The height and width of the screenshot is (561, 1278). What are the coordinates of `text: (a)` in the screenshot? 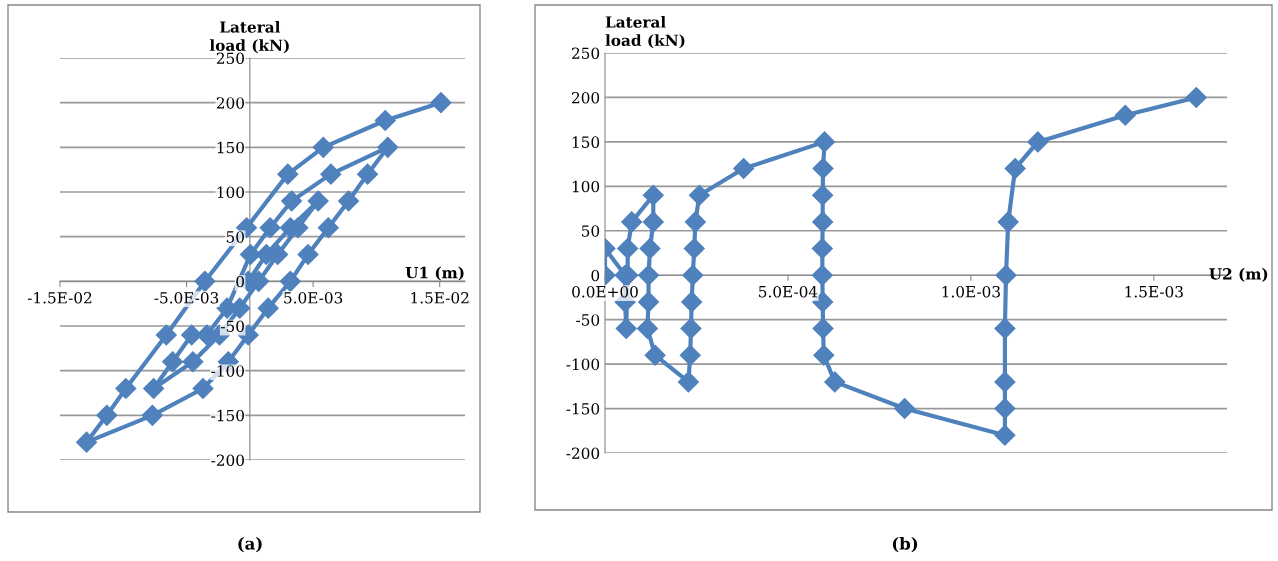 It's located at (250, 544).